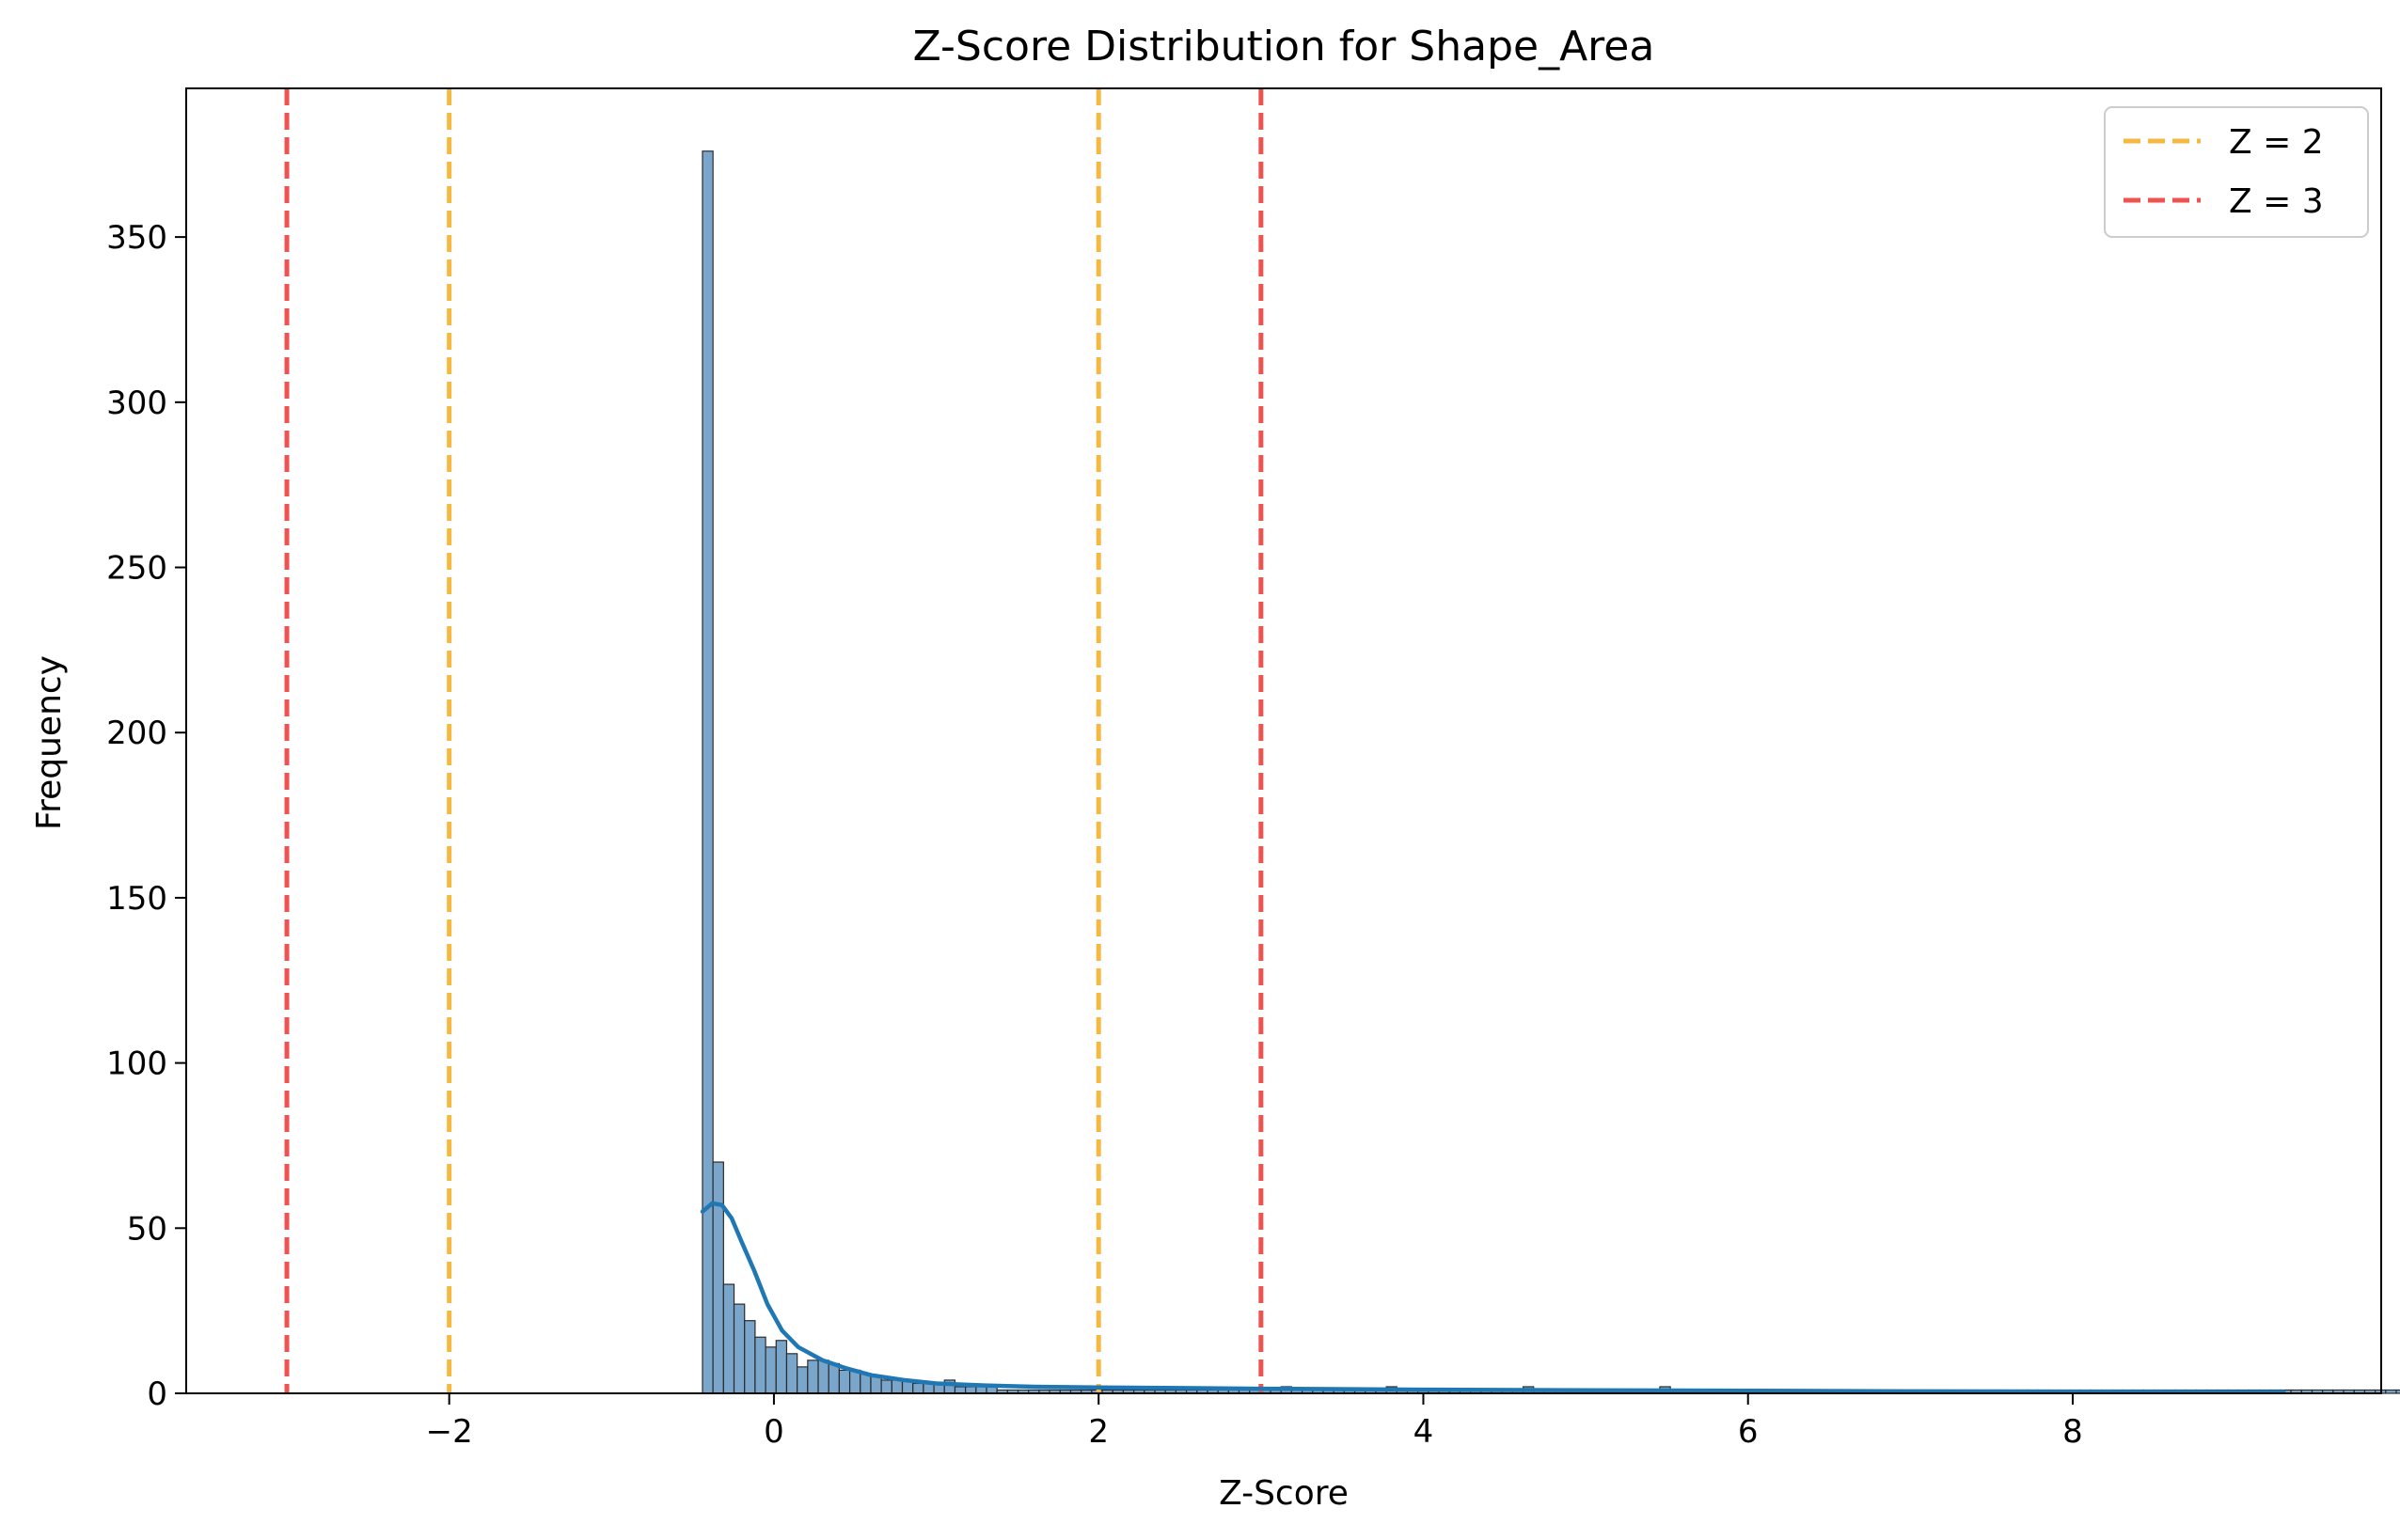  I want to click on kde-curve-group, so click(1493, 1298).